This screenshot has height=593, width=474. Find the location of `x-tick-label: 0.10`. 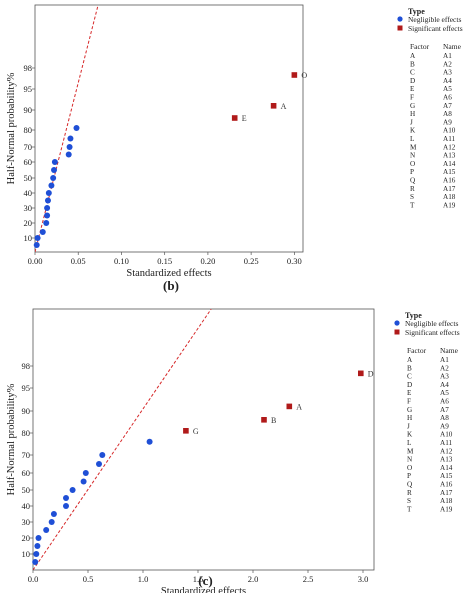

x-tick-label: 0.10 is located at coordinates (121, 261).